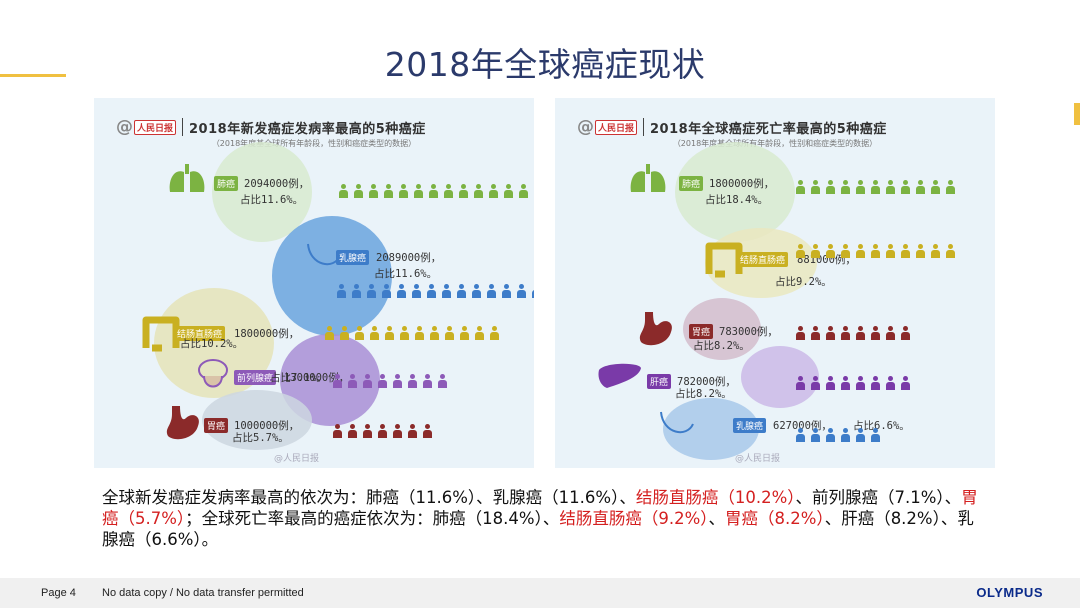 The image size is (1080, 608). What do you see at coordinates (409, 258) in the screenshot?
I see `case-count: 2089000例，` at bounding box center [409, 258].